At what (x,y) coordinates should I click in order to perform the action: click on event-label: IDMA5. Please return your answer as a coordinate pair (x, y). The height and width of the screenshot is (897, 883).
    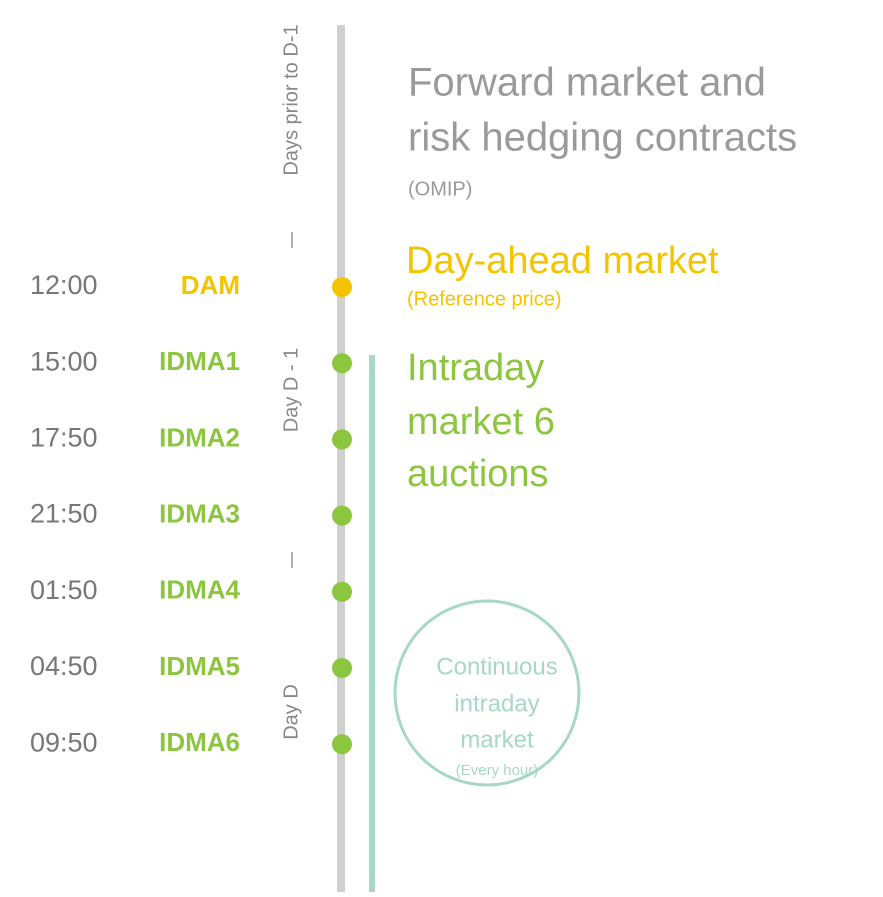
    Looking at the image, I should click on (199, 666).